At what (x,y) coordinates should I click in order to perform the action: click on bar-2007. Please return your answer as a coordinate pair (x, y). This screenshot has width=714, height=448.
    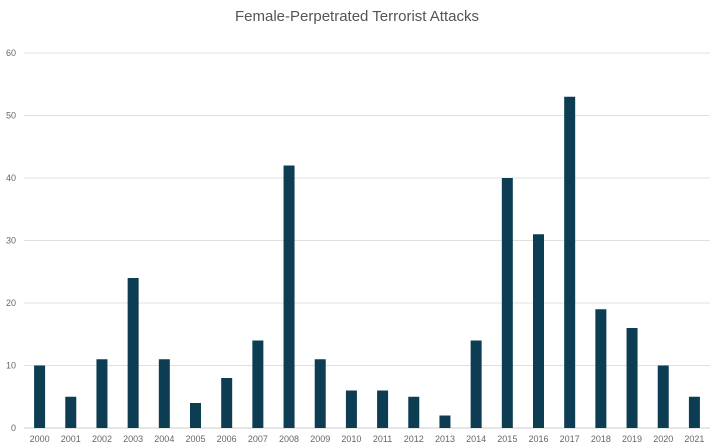
    Looking at the image, I should click on (258, 384).